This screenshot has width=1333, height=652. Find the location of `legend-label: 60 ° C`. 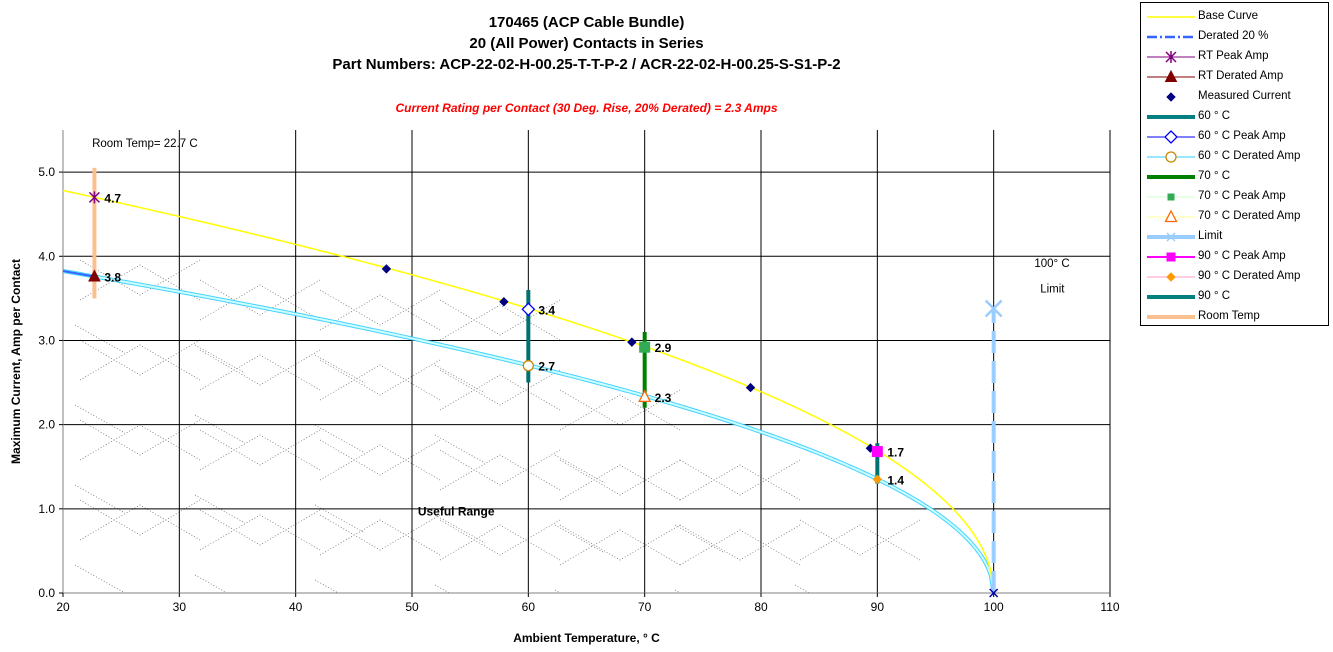

legend-label: 60 ° C is located at coordinates (1214, 116).